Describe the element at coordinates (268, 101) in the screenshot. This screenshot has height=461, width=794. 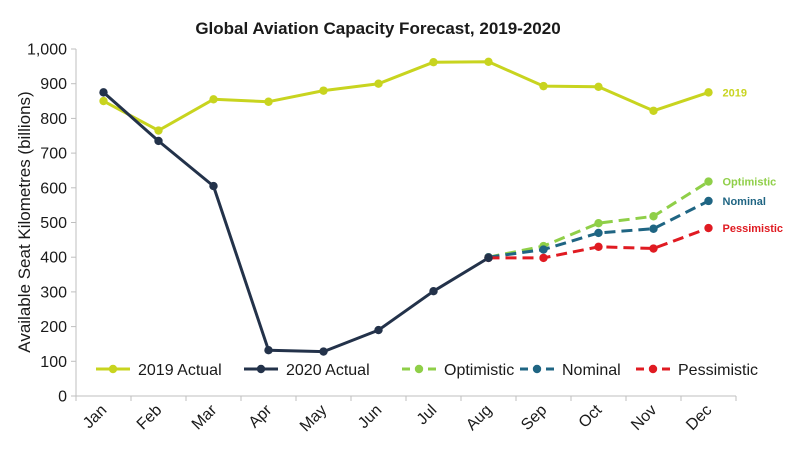
I see `data-point-2019-actual-apr` at that location.